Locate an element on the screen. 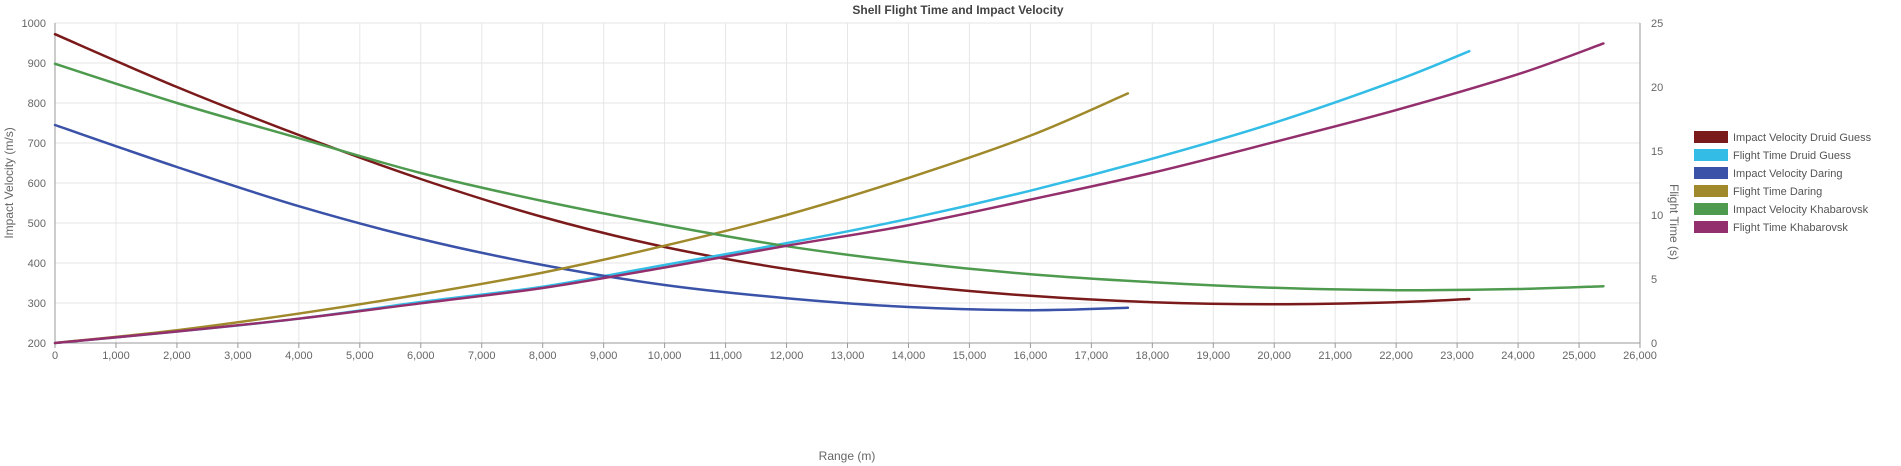 The height and width of the screenshot is (466, 1901). left-axis-ticks: 200 300 400 500 600 700 800 900 1000 is located at coordinates (34, 184).